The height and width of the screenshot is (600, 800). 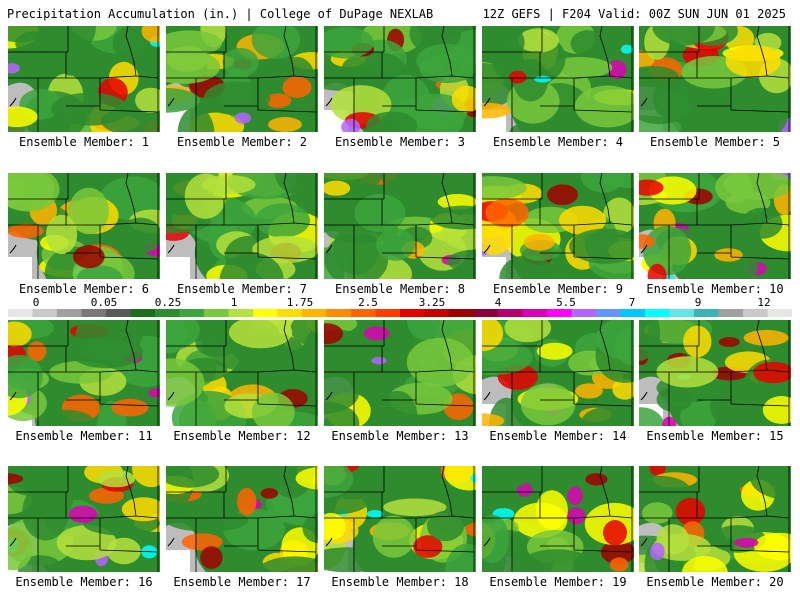 I want to click on ensemble-member-label: Ensemble Member: 2, so click(x=242, y=142).